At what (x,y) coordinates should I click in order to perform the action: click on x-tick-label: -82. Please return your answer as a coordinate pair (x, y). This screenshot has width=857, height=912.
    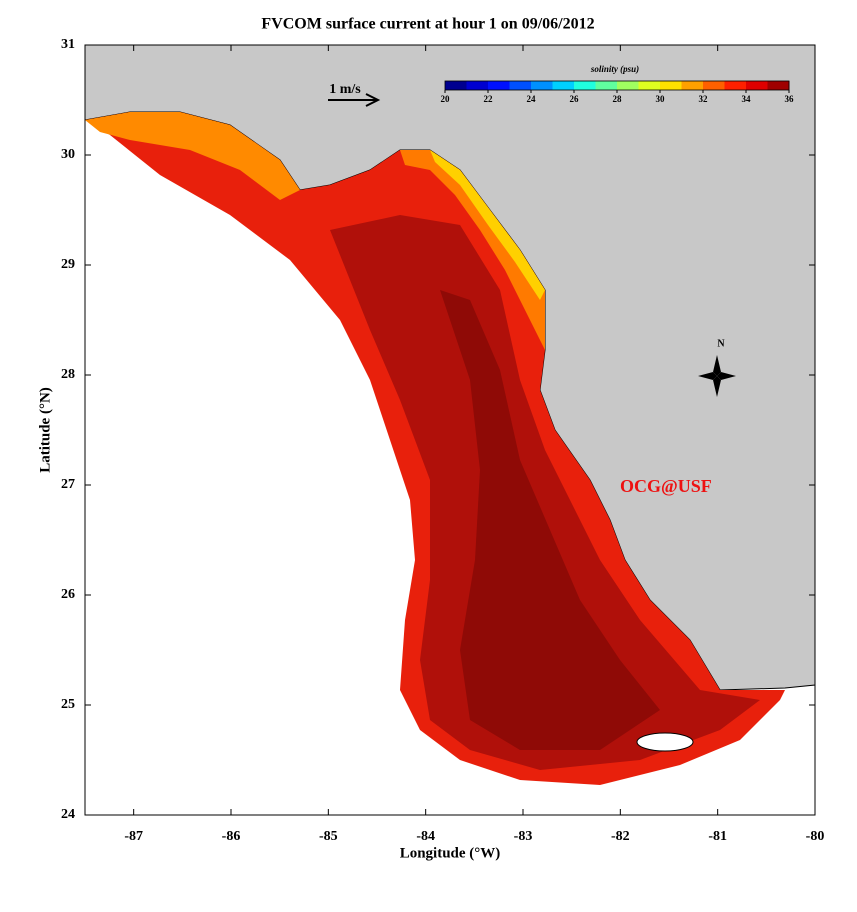
    Looking at the image, I should click on (620, 836).